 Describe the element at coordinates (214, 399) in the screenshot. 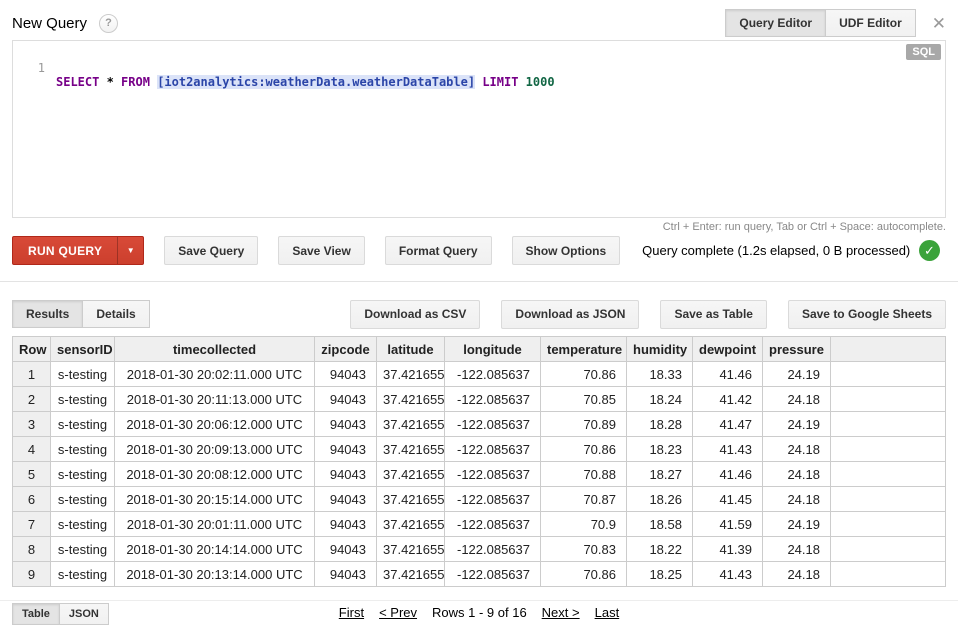

I see `table-cell: 2018-01-30 20:11:13.000 UTC` at that location.